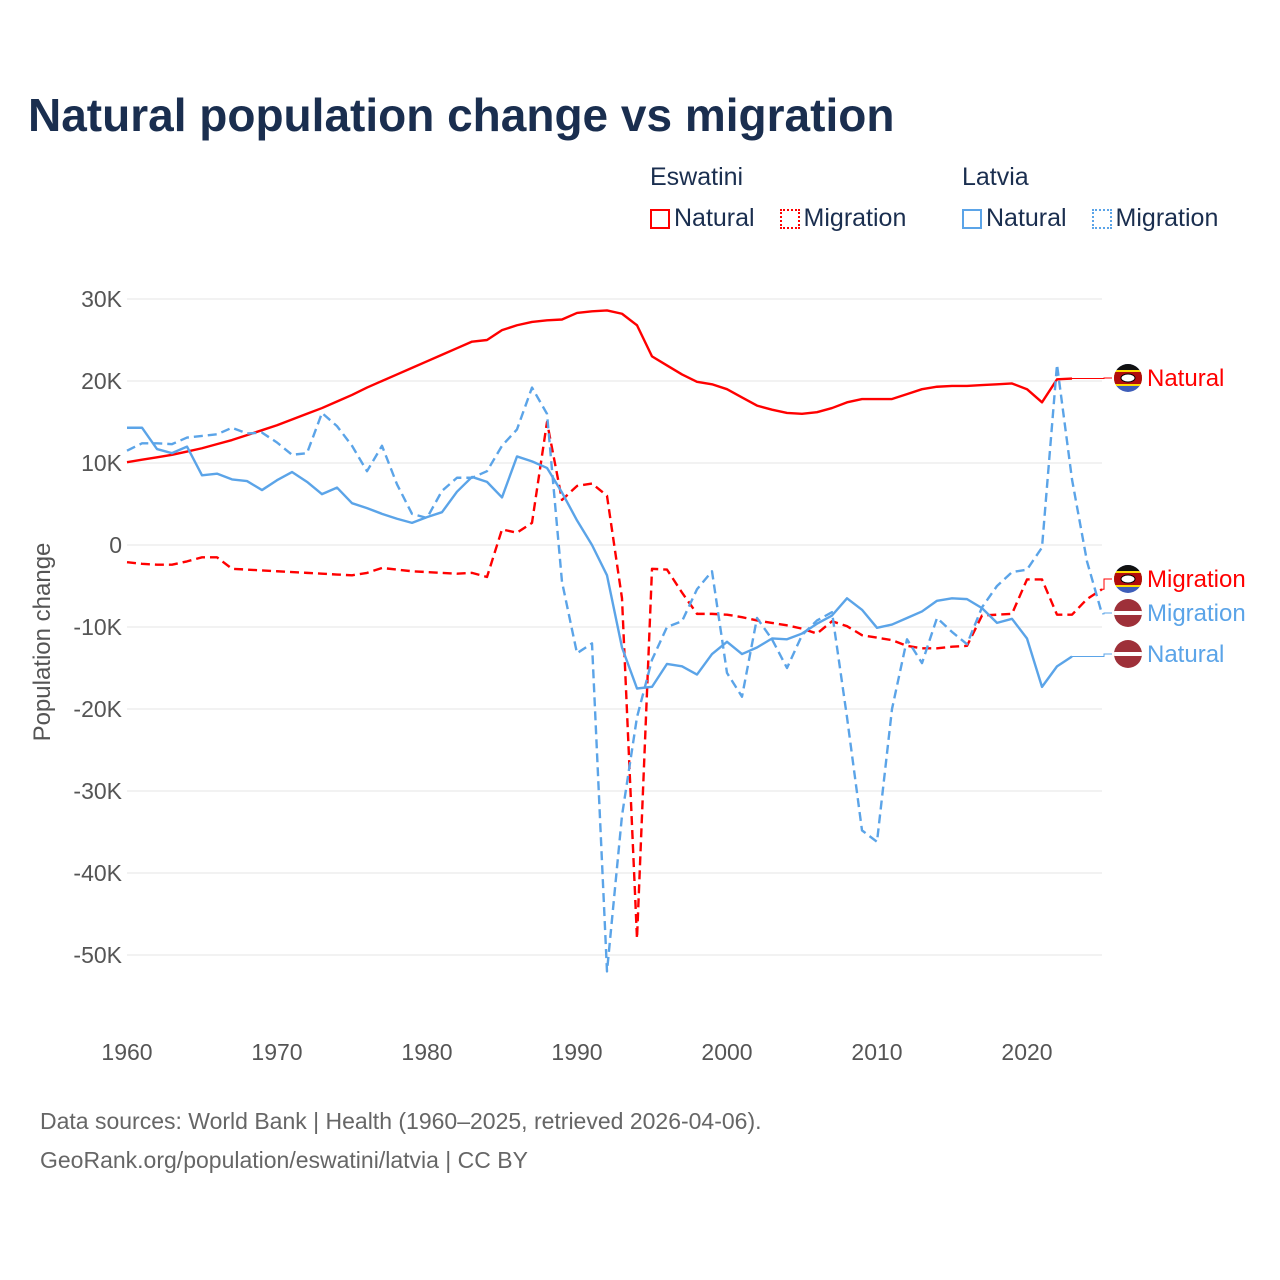  What do you see at coordinates (576, 1052) in the screenshot?
I see `x-tick-label: 1990` at bounding box center [576, 1052].